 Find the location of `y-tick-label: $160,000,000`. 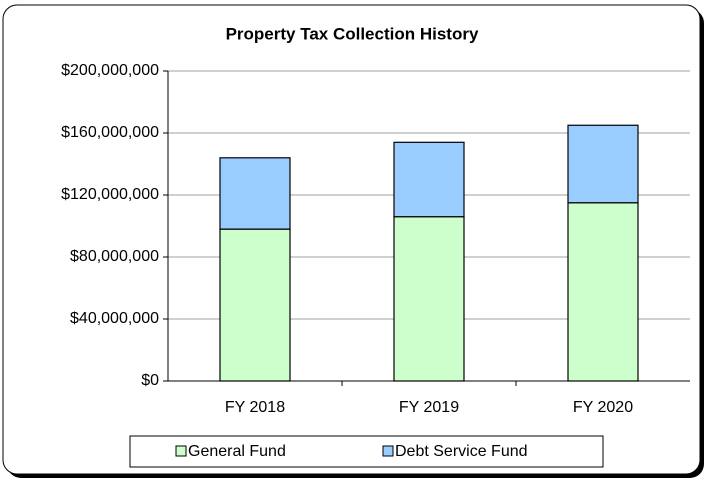

y-tick-label: $160,000,000 is located at coordinates (110, 132).